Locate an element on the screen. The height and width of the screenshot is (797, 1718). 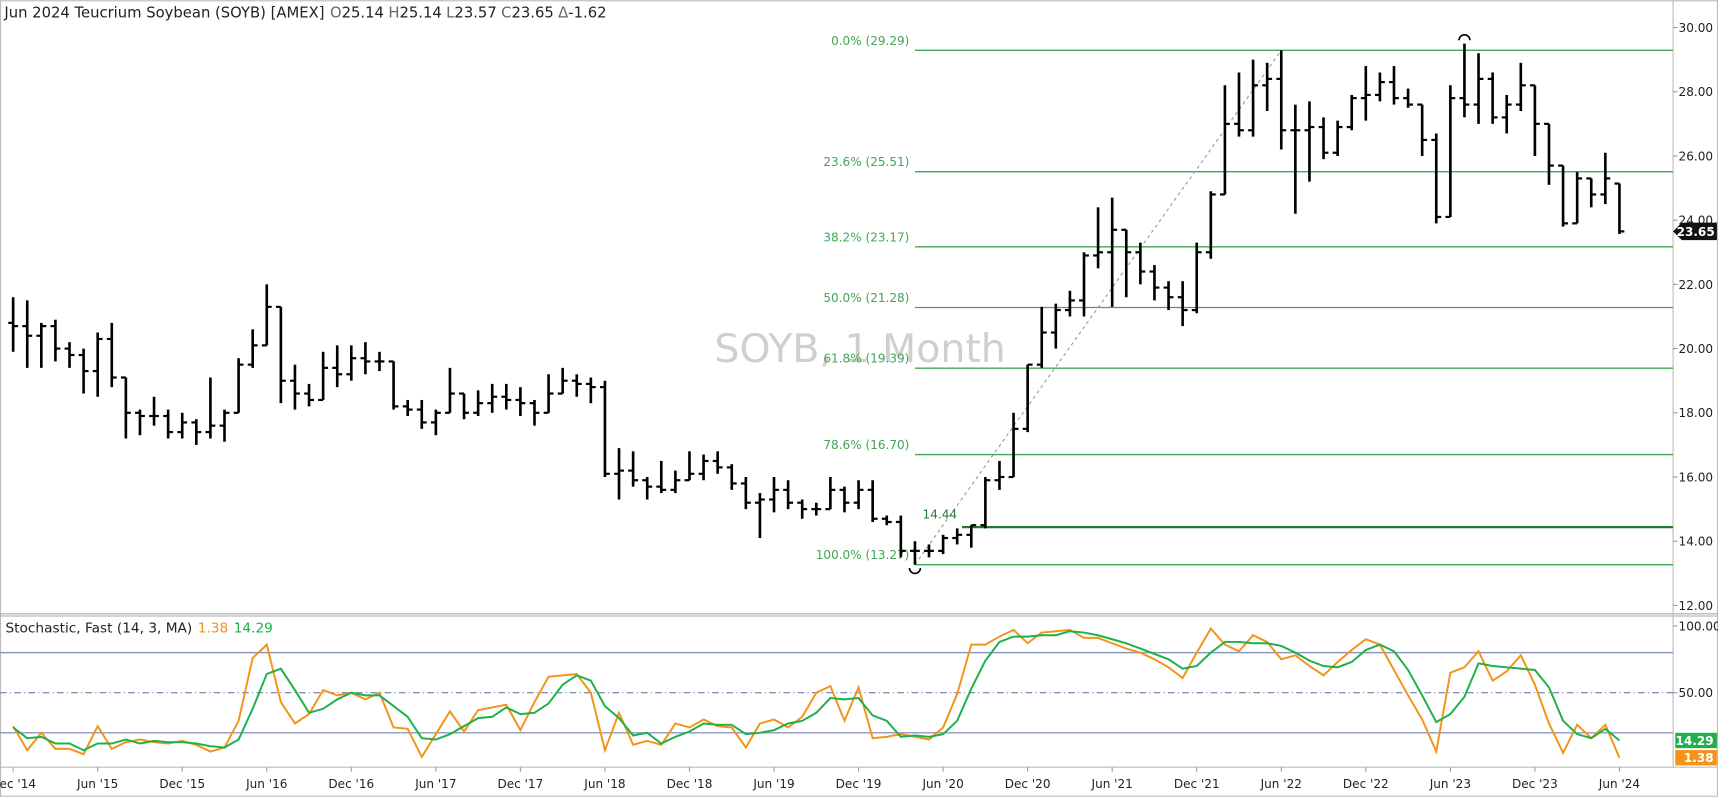
y-tick-label: 14.00 is located at coordinates (1696, 542).